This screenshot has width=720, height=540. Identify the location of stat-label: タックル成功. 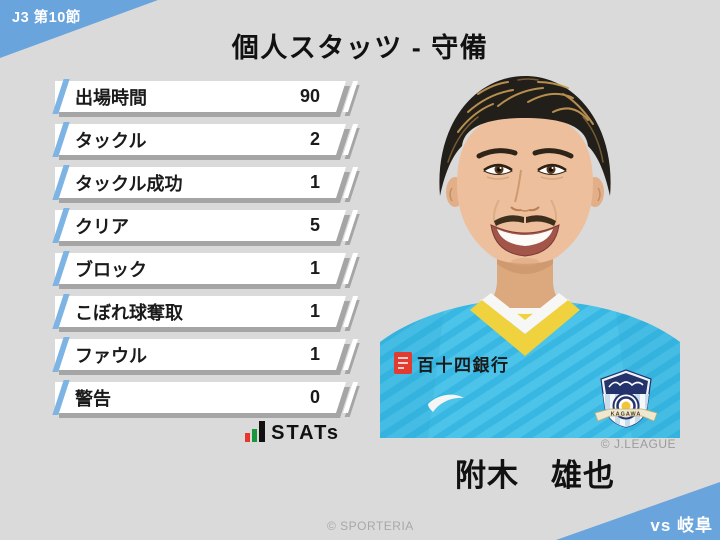
(129, 183).